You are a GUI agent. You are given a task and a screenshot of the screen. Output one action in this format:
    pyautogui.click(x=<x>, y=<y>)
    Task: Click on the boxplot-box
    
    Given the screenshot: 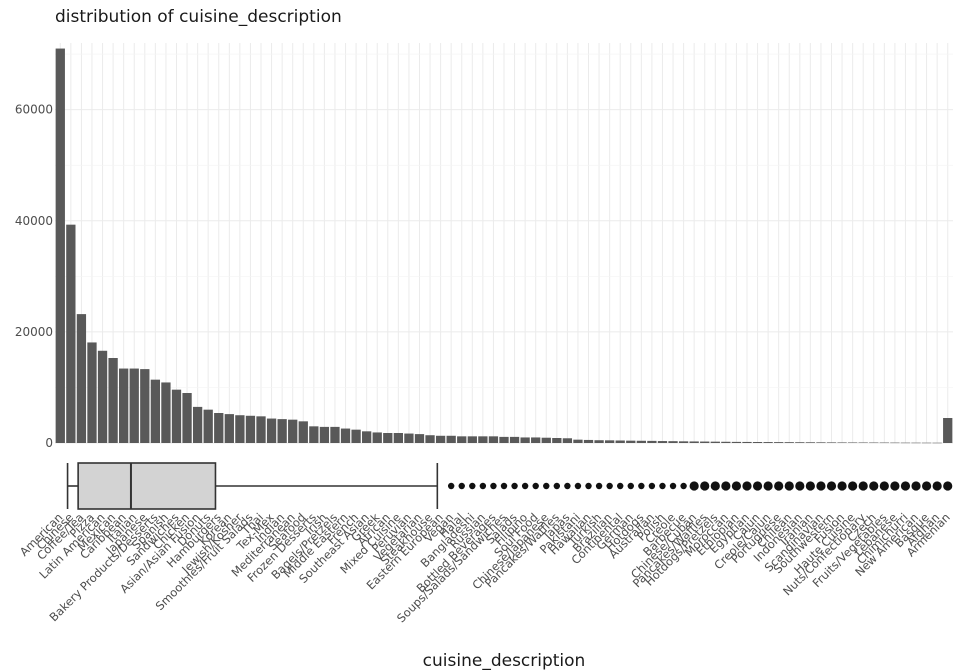 What is the action you would take?
    pyautogui.click(x=147, y=486)
    